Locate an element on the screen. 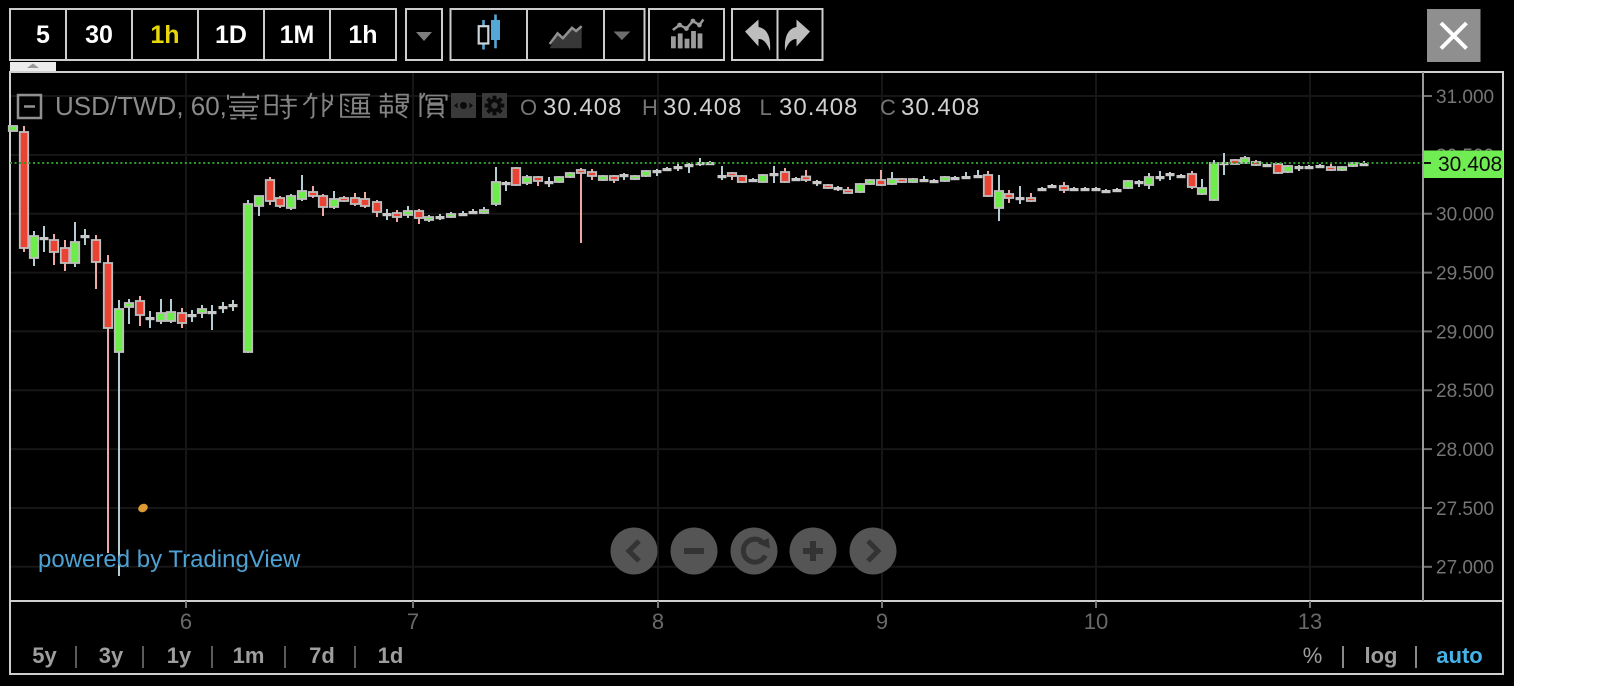 The height and width of the screenshot is (691, 1600). svg-text: 30 is located at coordinates (99, 35).